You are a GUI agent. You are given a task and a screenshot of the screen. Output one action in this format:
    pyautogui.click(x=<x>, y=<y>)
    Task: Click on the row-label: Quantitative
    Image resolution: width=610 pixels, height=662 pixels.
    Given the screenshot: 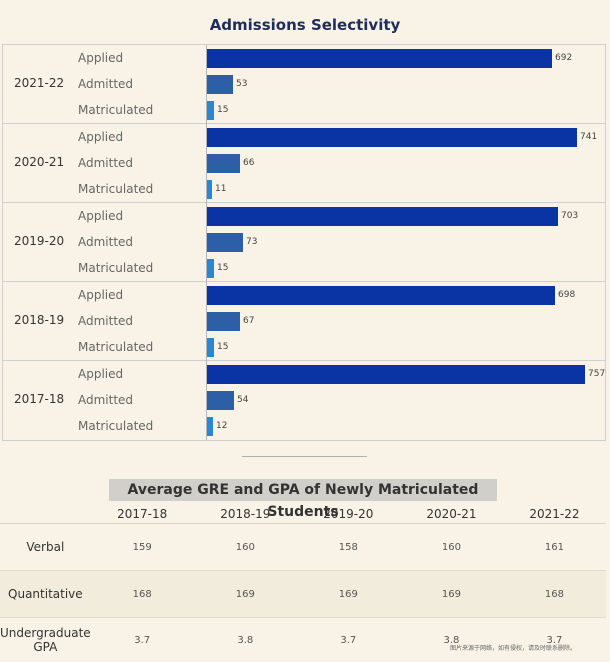 What is the action you would take?
    pyautogui.click(x=45, y=594)
    